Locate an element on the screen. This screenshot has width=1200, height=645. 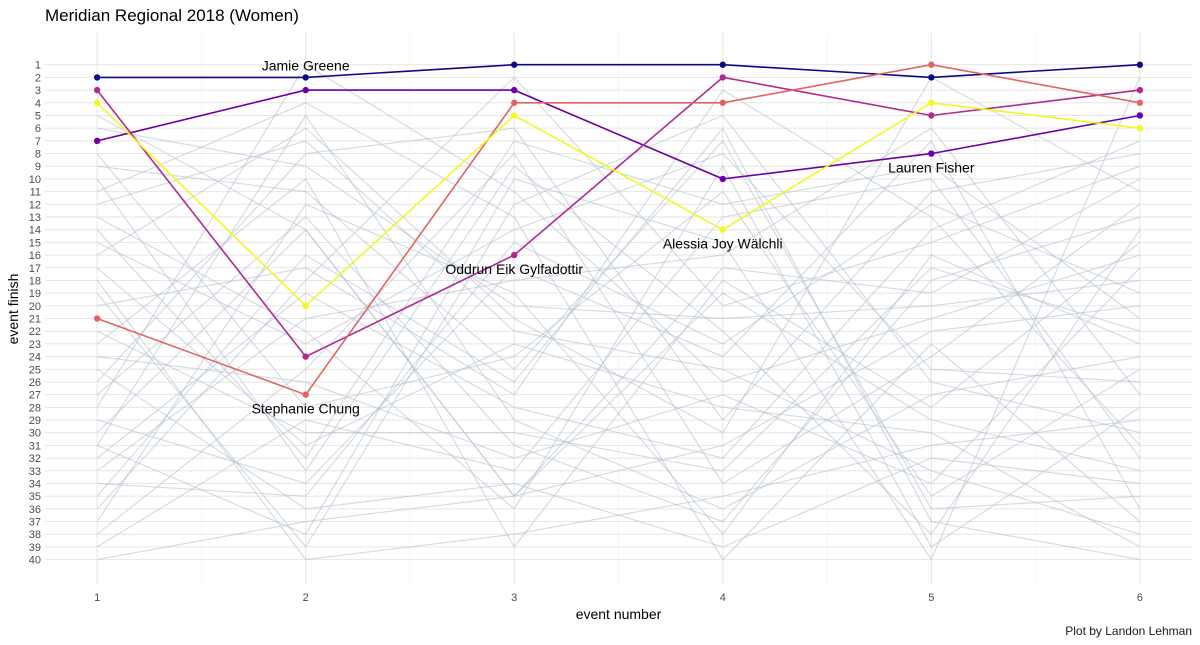
y-tick-label: 13 is located at coordinates (35, 218).